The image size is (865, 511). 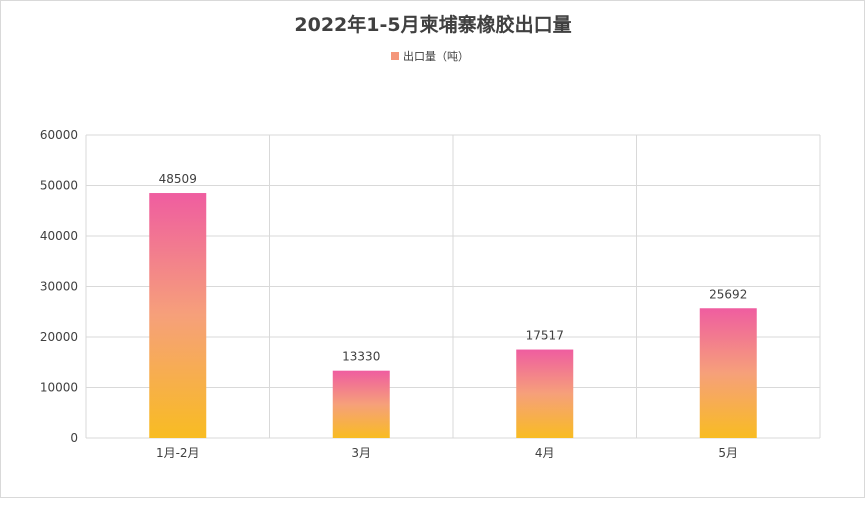 I want to click on y-tick-label: 40000, so click(x=59, y=236).